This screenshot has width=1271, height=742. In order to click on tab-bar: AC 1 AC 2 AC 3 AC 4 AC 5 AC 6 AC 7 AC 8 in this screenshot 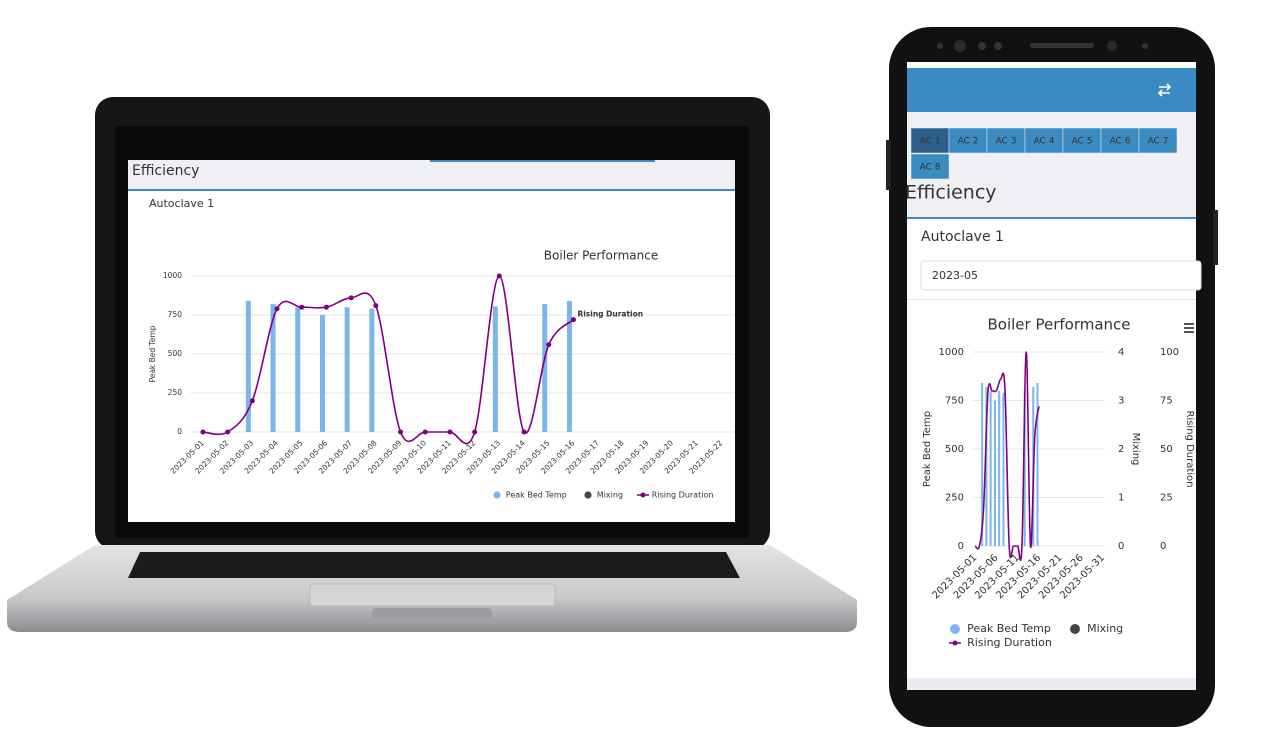, I will do `click(1044, 153)`.